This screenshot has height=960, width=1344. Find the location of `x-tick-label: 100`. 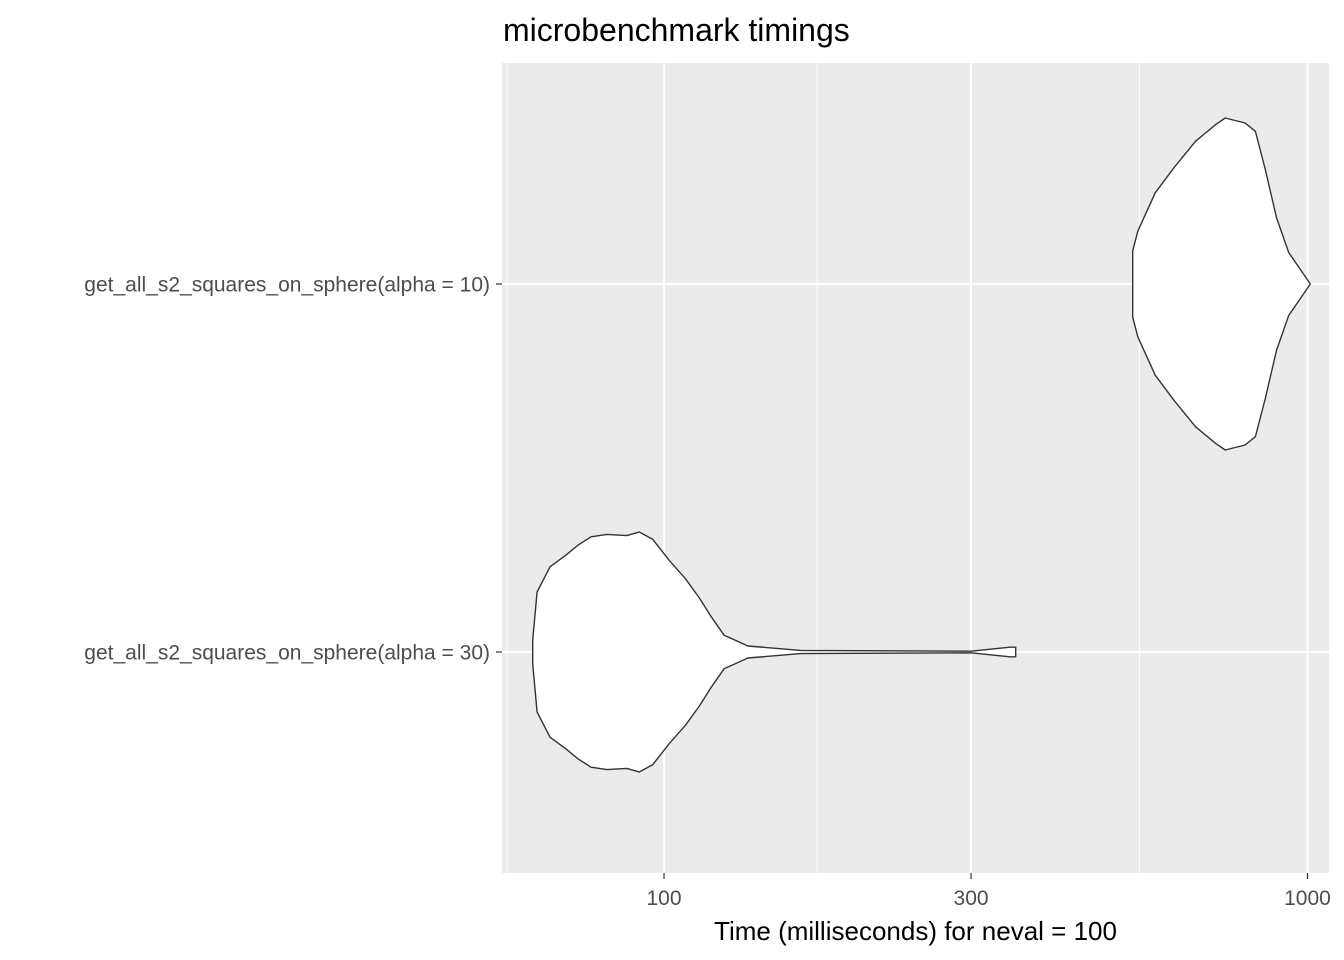

x-tick-label: 100 is located at coordinates (664, 898).